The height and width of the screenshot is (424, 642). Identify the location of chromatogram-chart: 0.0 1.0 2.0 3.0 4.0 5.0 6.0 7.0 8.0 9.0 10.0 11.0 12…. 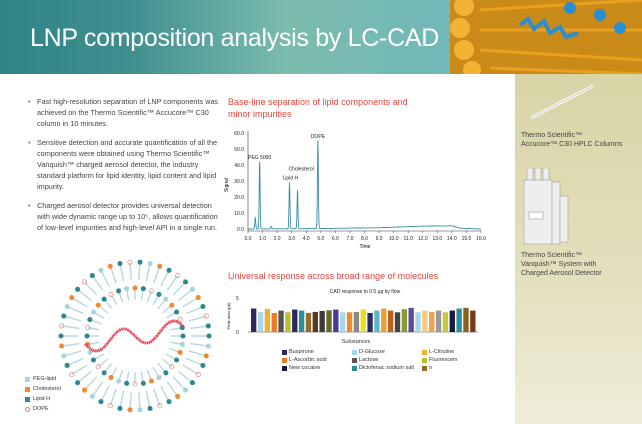
(355, 190).